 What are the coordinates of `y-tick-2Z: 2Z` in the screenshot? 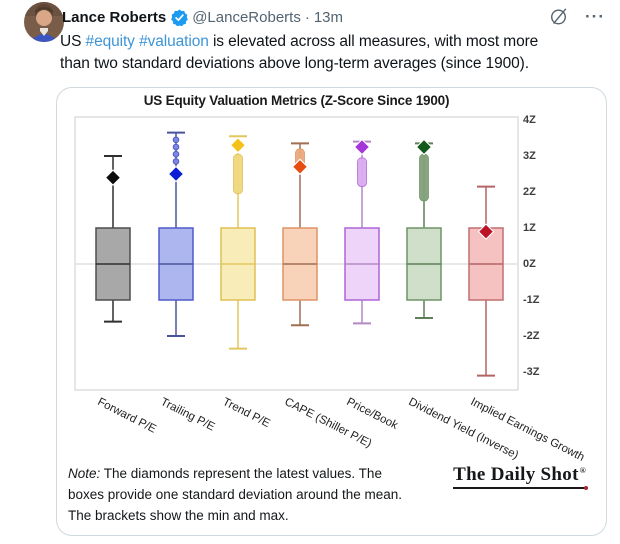 It's located at (529, 192).